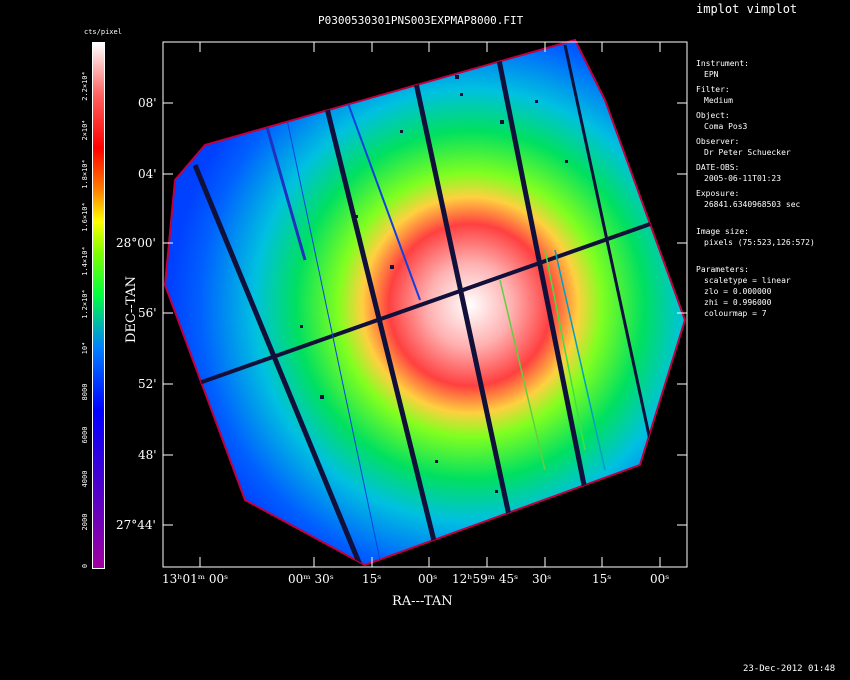 Image resolution: width=850 pixels, height=680 pixels. Describe the element at coordinates (485, 579) in the screenshot. I see `x-tick-label: 12ʰ59ᵐ 45ˢ` at that location.